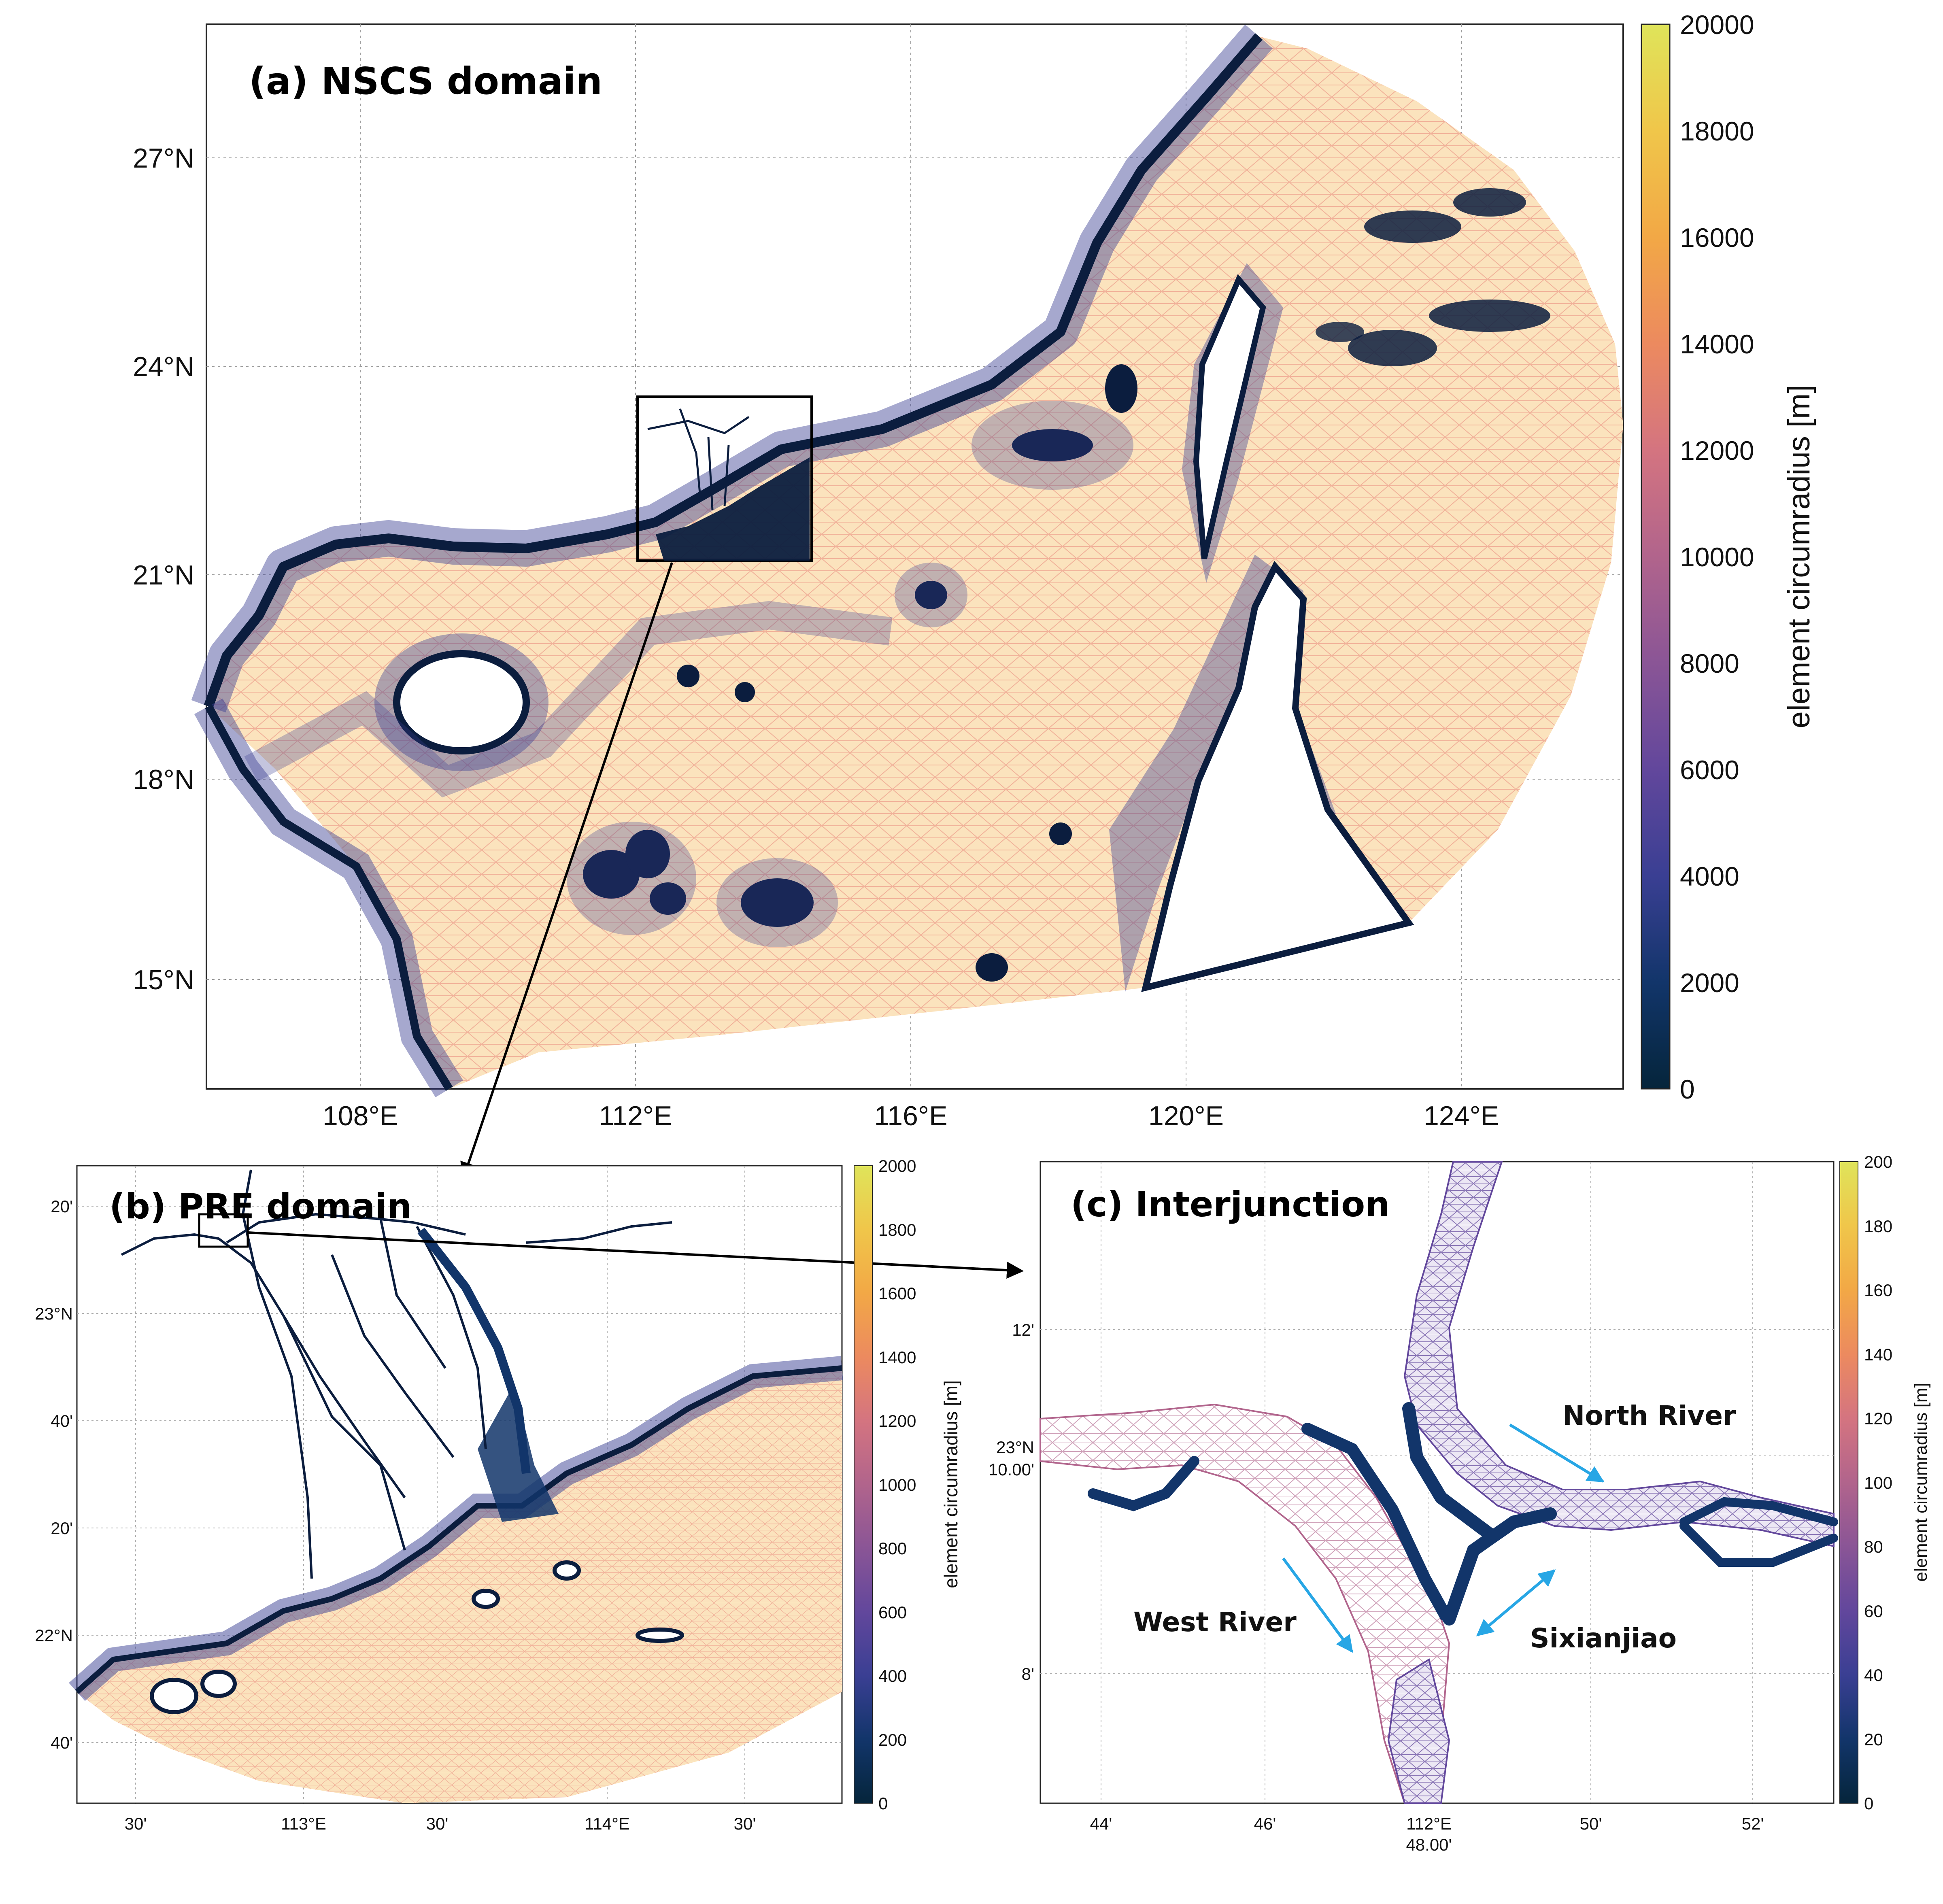  I want to click on cb-tick: 18000, so click(1717, 131).